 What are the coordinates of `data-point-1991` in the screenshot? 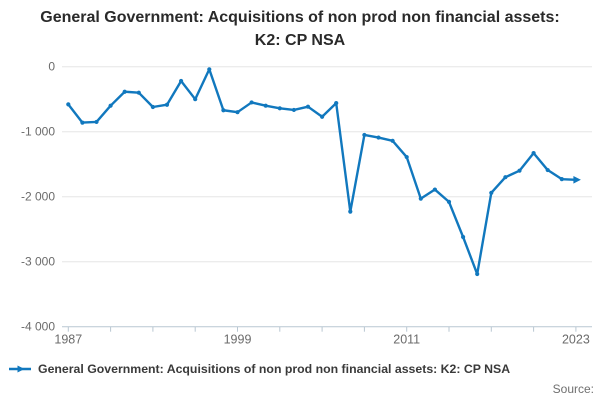 It's located at (124, 91).